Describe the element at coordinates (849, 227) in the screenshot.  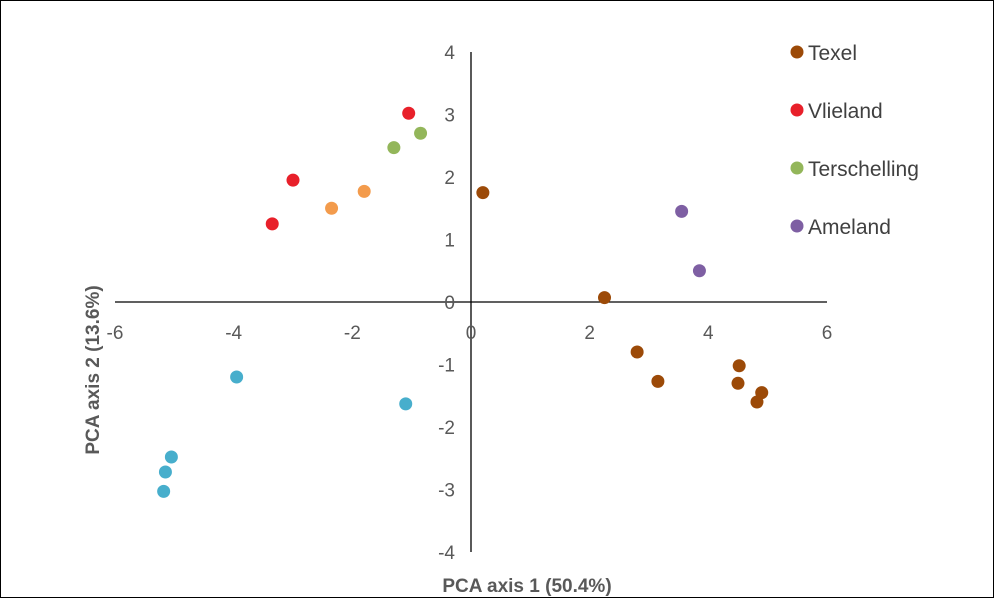
I see `legend-label: Ameland` at that location.